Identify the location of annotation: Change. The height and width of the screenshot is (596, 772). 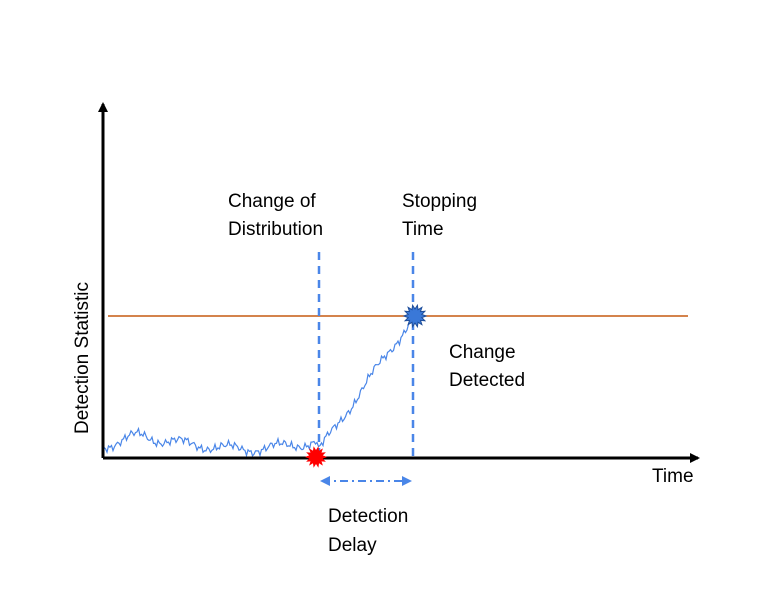
(482, 352).